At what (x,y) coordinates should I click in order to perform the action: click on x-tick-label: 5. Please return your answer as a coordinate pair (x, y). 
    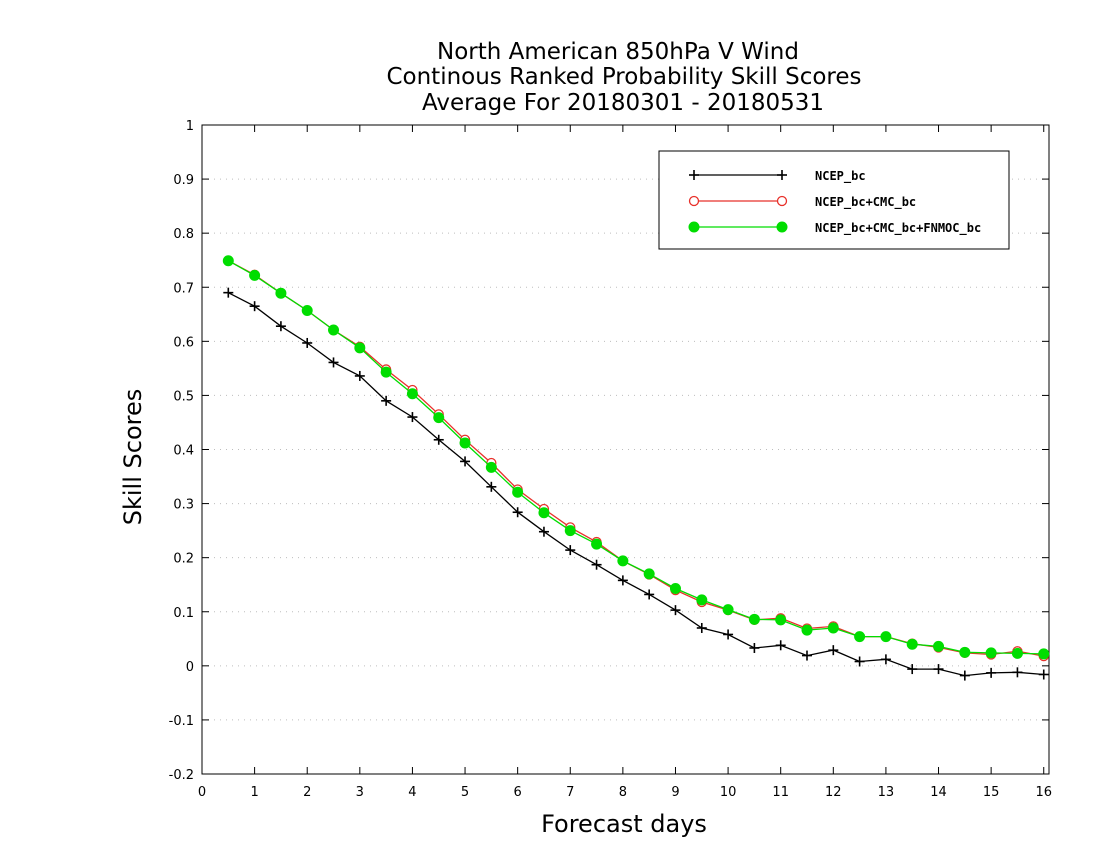
    Looking at the image, I should click on (465, 792).